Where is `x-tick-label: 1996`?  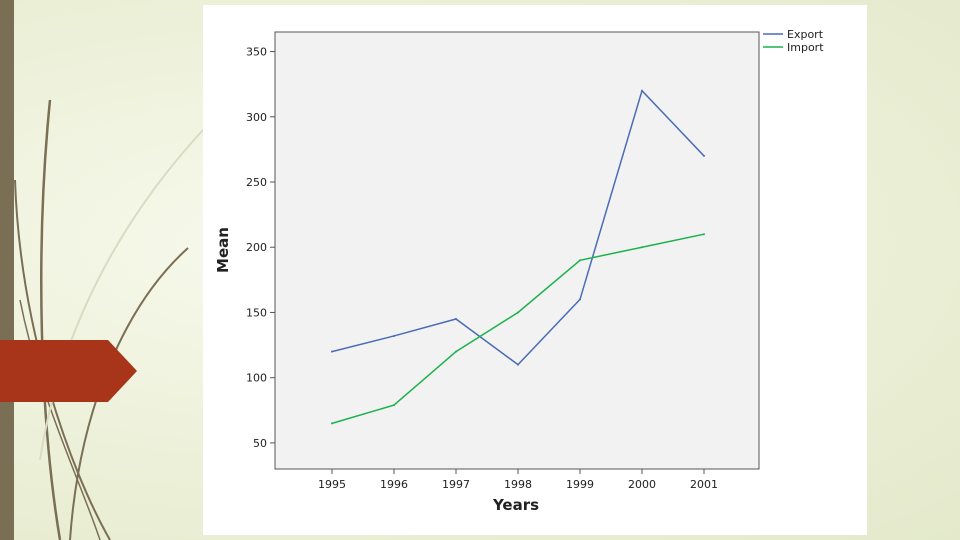
x-tick-label: 1996 is located at coordinates (394, 484).